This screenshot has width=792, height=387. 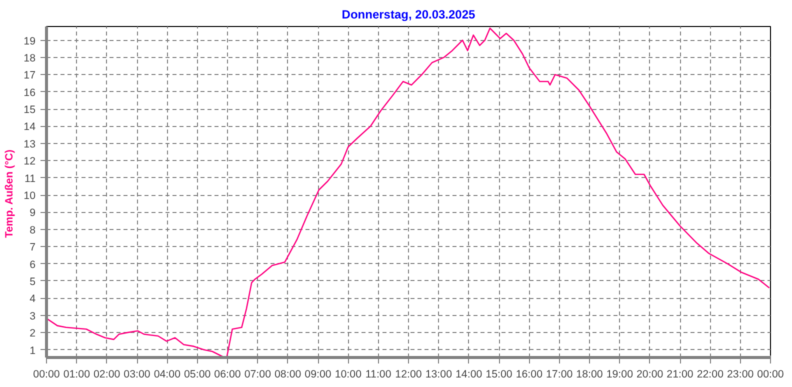 What do you see at coordinates (33, 230) in the screenshot?
I see `y-tick-label: 8` at bounding box center [33, 230].